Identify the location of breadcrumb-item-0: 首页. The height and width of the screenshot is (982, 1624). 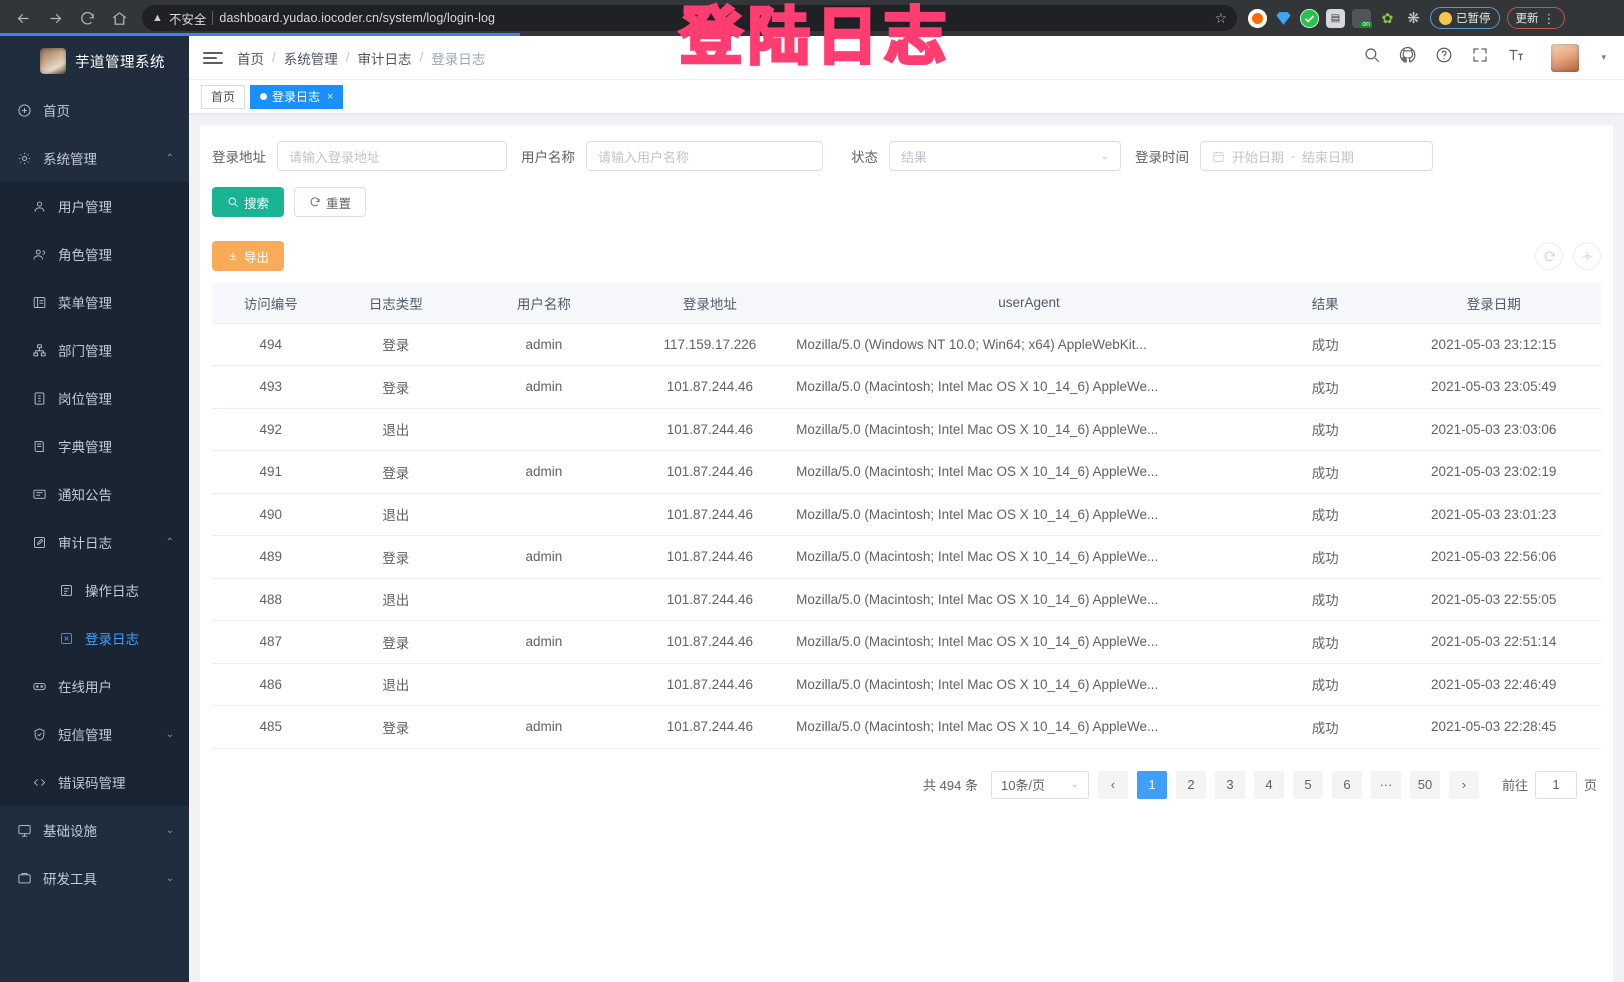
(250, 59).